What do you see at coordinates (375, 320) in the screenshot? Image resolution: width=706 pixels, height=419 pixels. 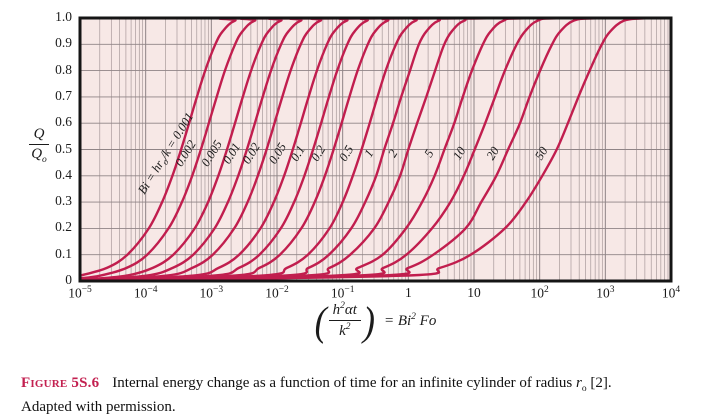 I see `x-axis-label: ( h2αt k2 ) = Bi2 Fo` at bounding box center [375, 320].